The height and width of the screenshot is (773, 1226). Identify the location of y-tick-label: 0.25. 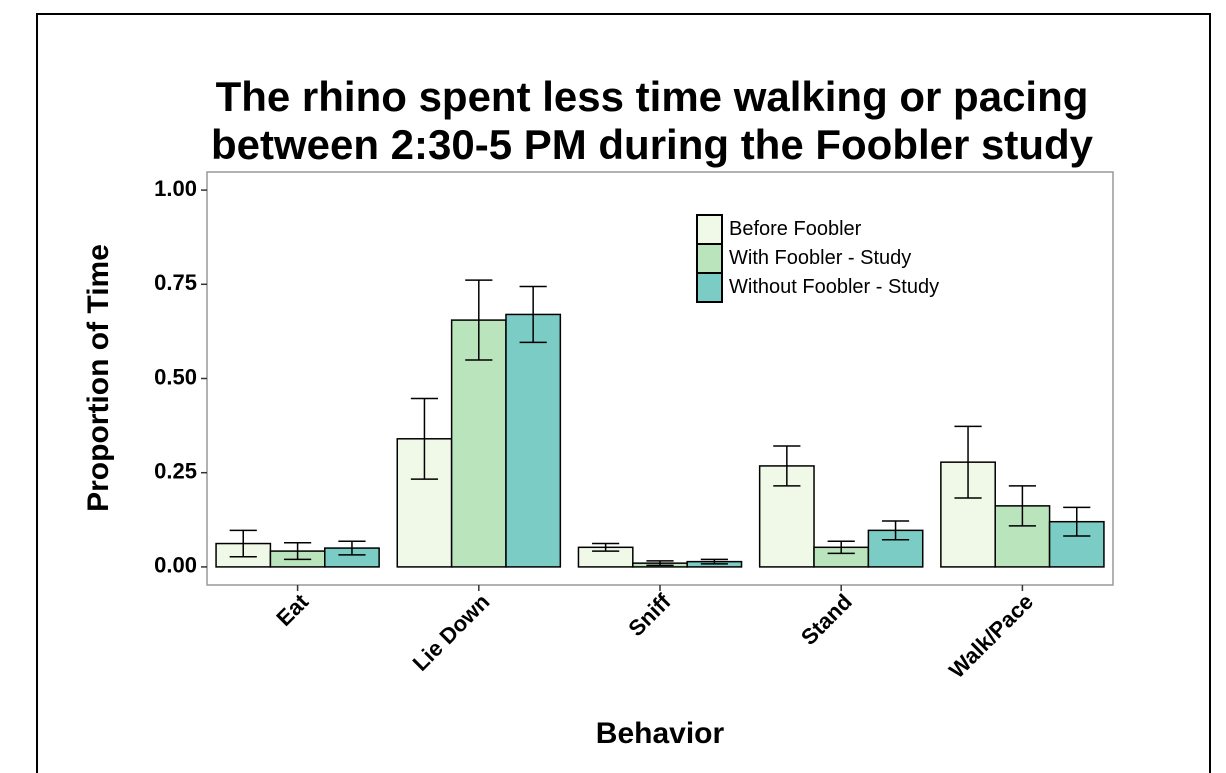
(175, 471).